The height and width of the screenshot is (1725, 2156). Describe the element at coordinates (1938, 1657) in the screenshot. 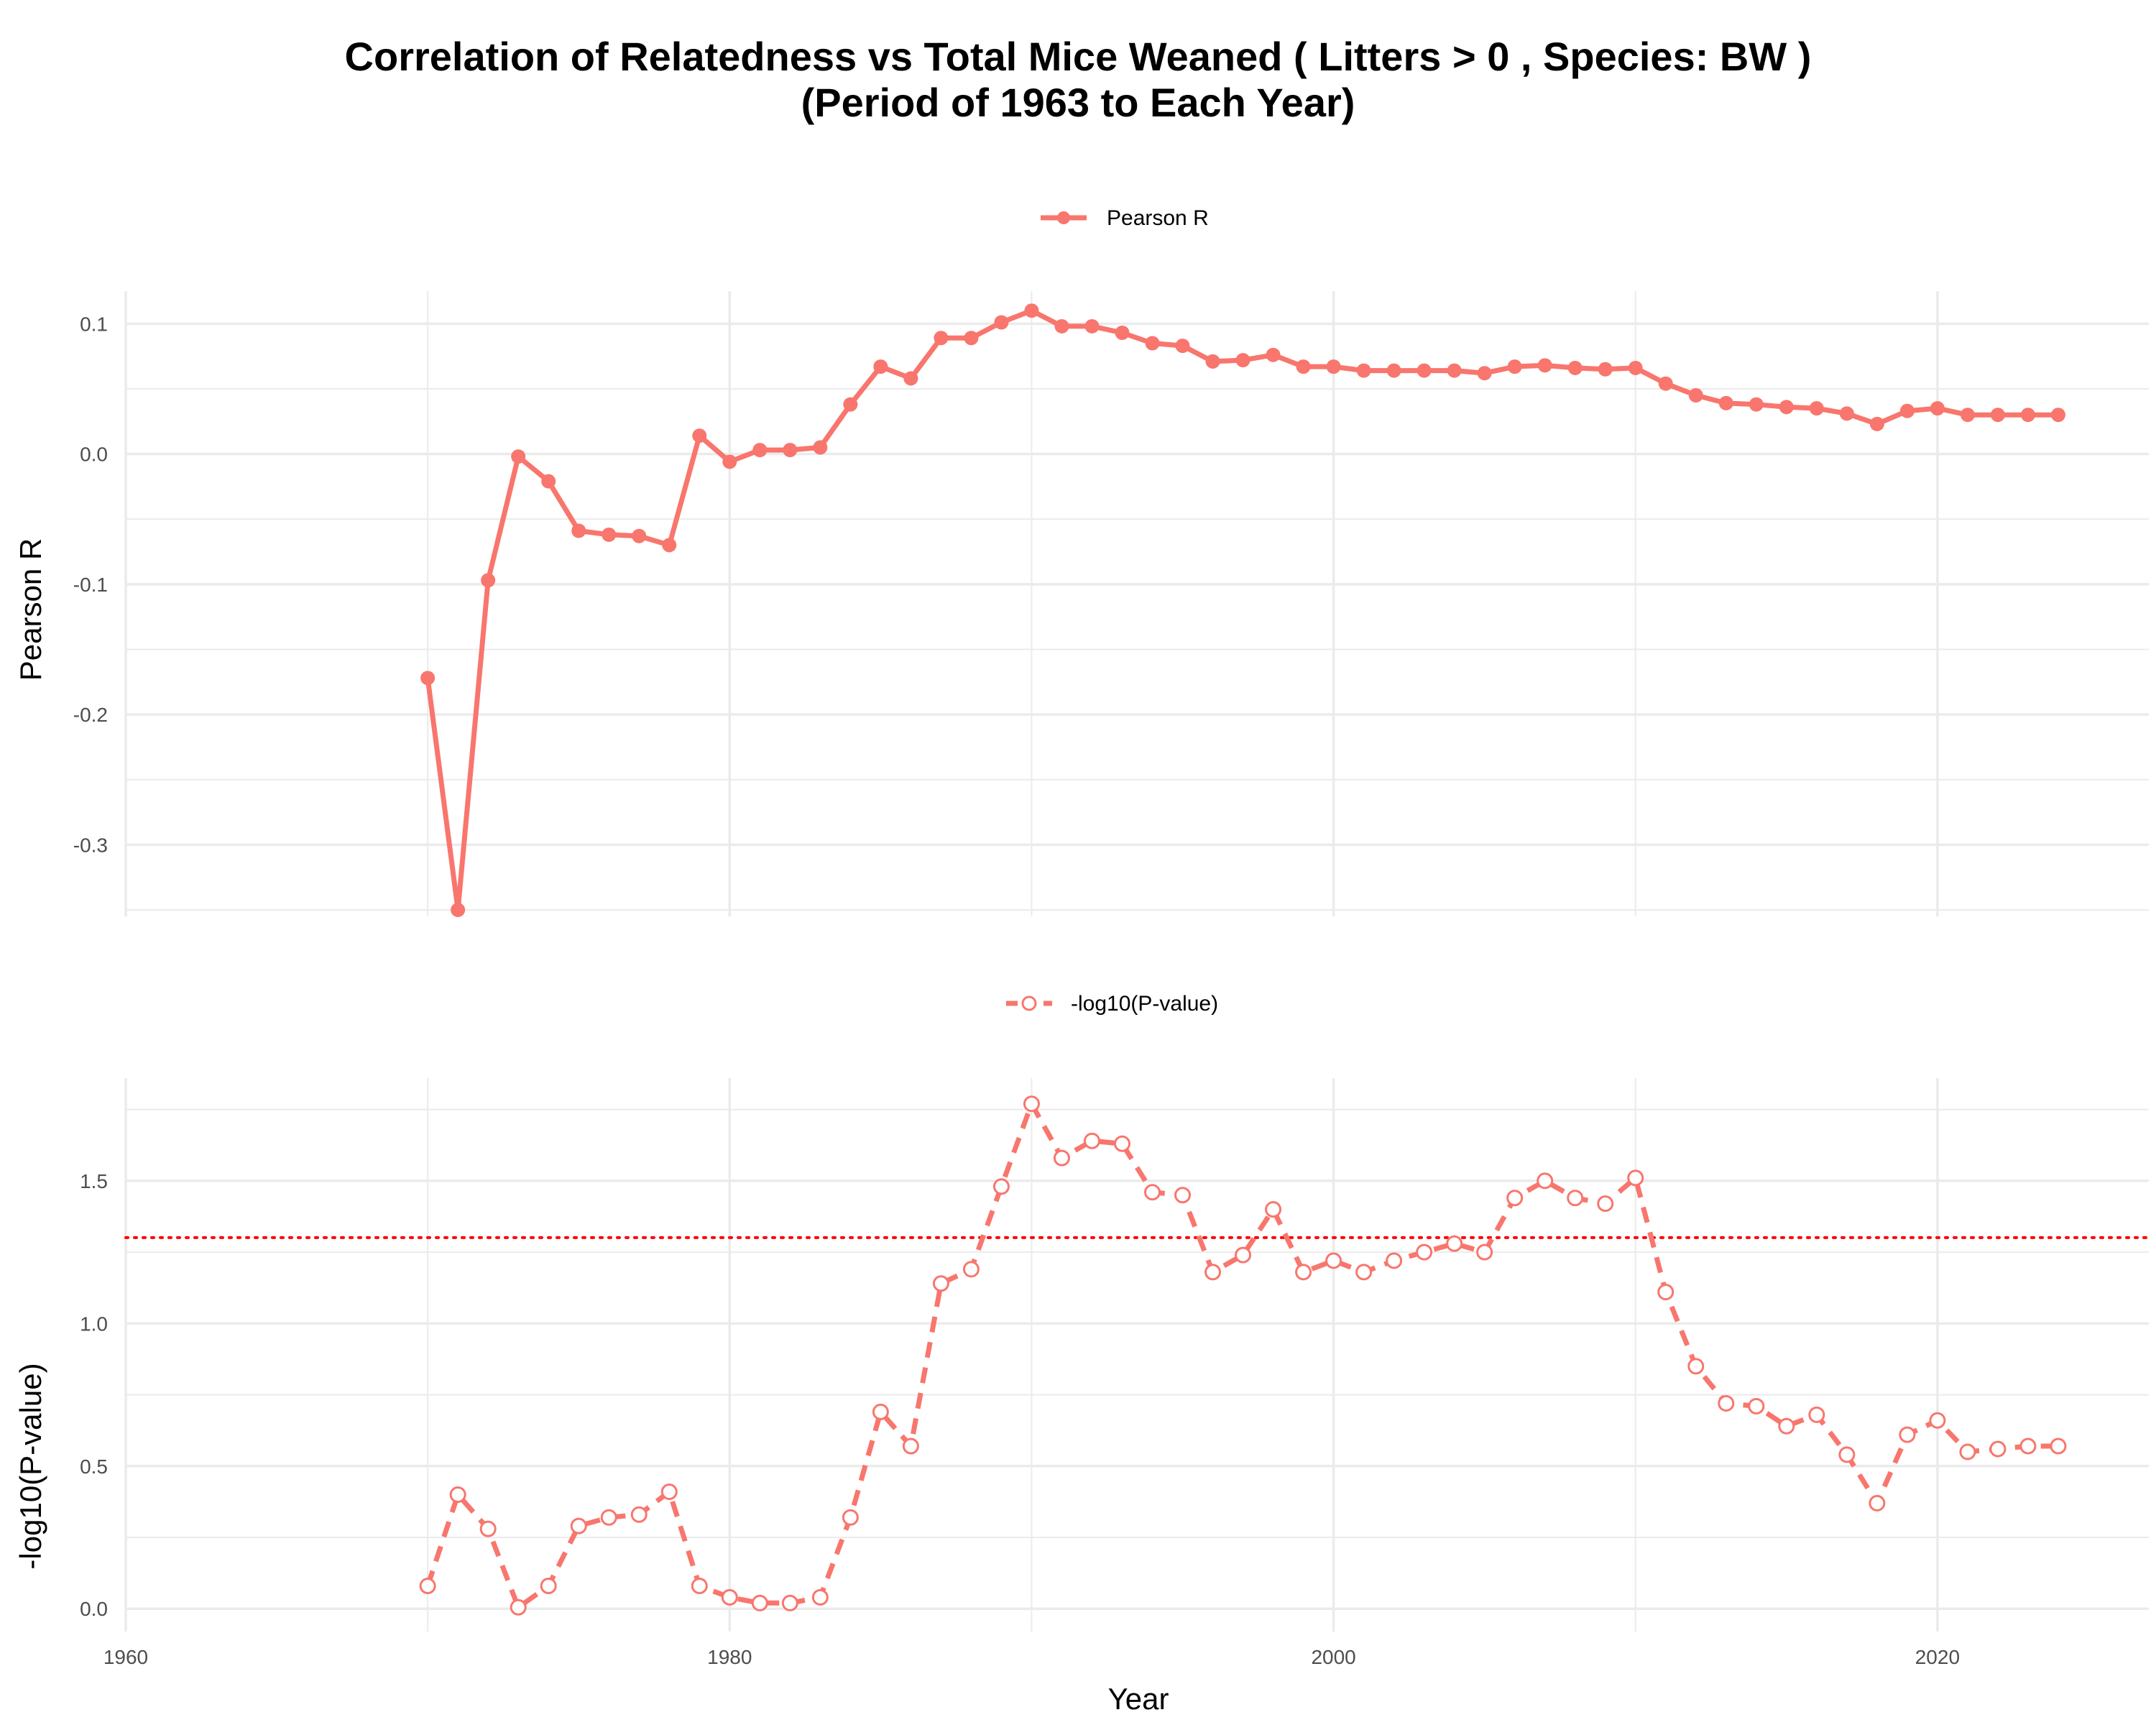

I see `x-tick-label: 2020` at that location.